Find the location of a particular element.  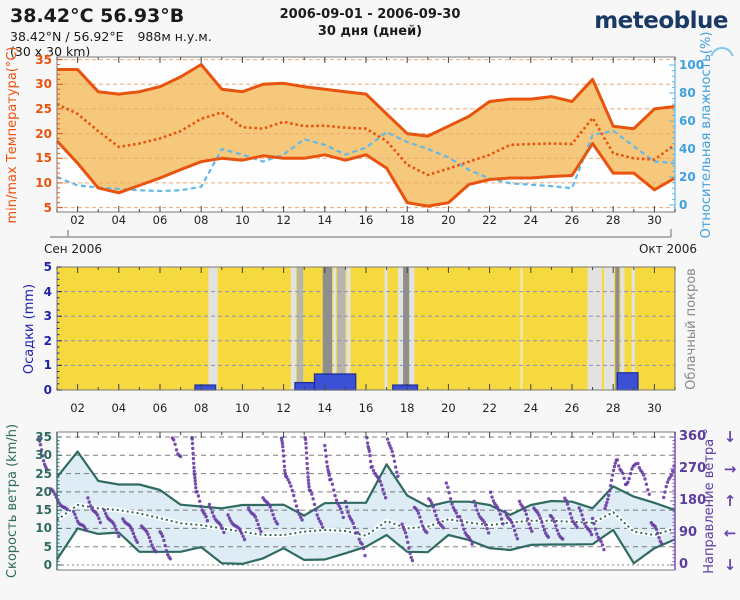

grid-resolution: (30 x 30 km) is located at coordinates (50, 51).